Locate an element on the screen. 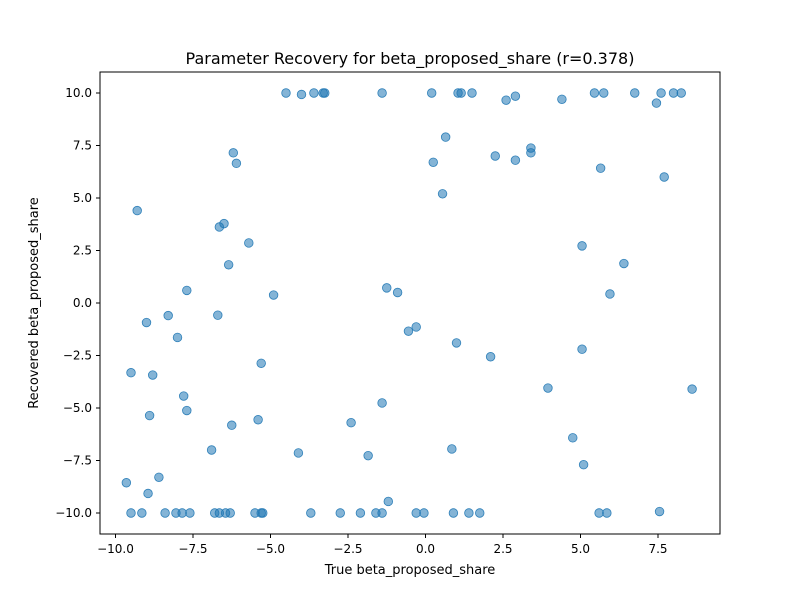 This screenshot has height=604, width=800. x-tick-label: 2.5 is located at coordinates (502, 549).